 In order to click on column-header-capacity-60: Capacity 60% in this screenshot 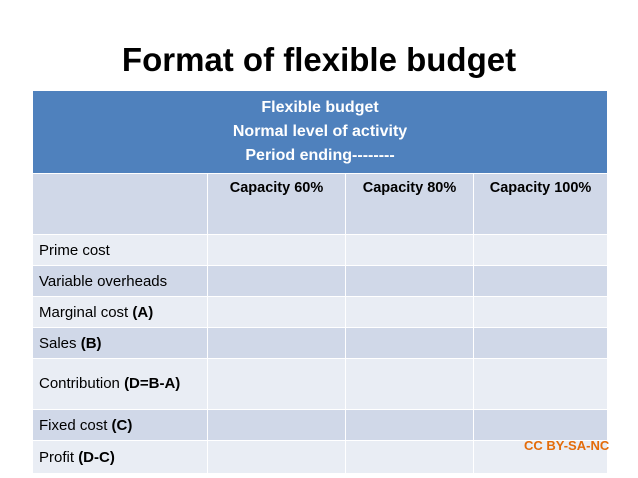, I will do `click(276, 204)`.